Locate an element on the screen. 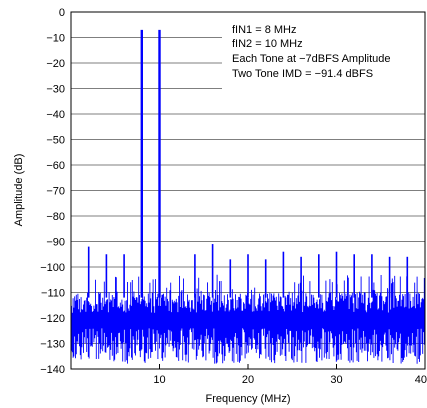 Image resolution: width=427 pixels, height=408 pixels. annotation-line: fIN2 = 10 MHz is located at coordinates (267, 44).